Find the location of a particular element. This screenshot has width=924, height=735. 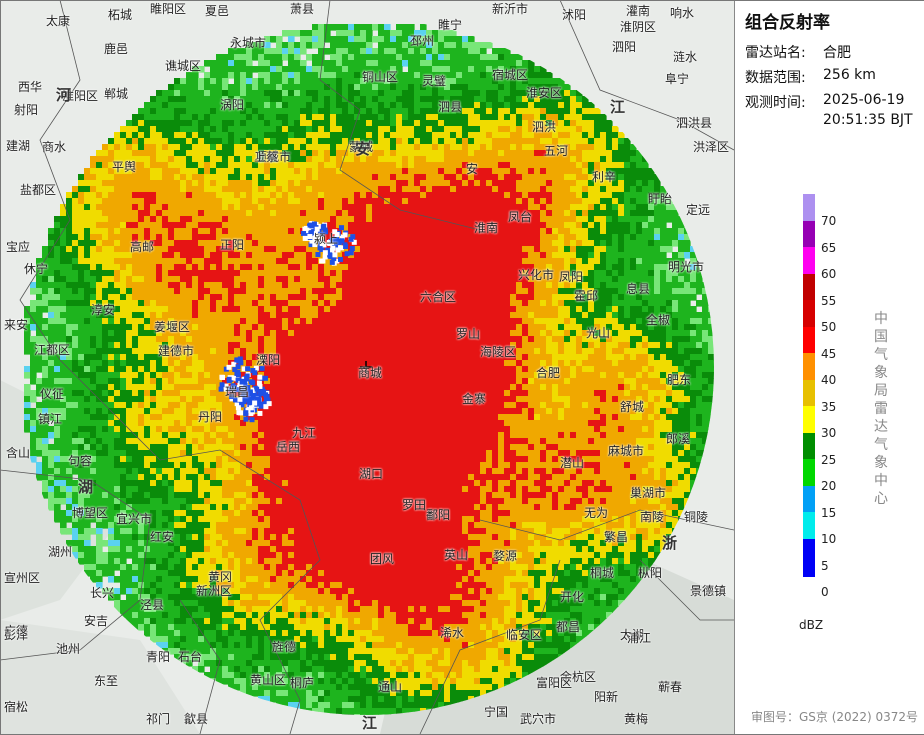

place-label: 丹阳 is located at coordinates (210, 417).